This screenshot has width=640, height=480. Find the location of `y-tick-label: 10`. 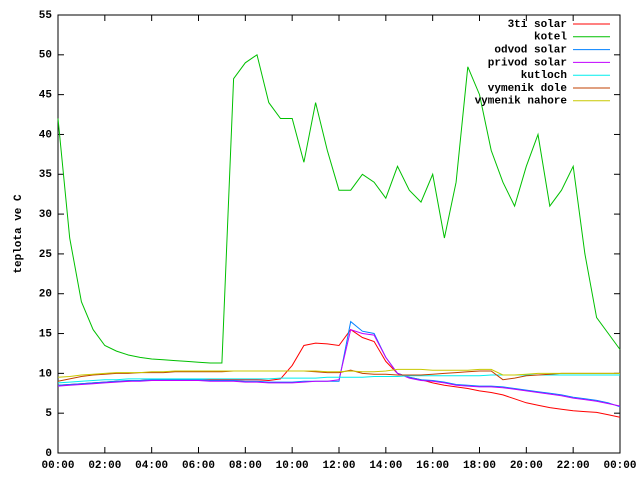

y-tick-label: 10 is located at coordinates (45, 374).